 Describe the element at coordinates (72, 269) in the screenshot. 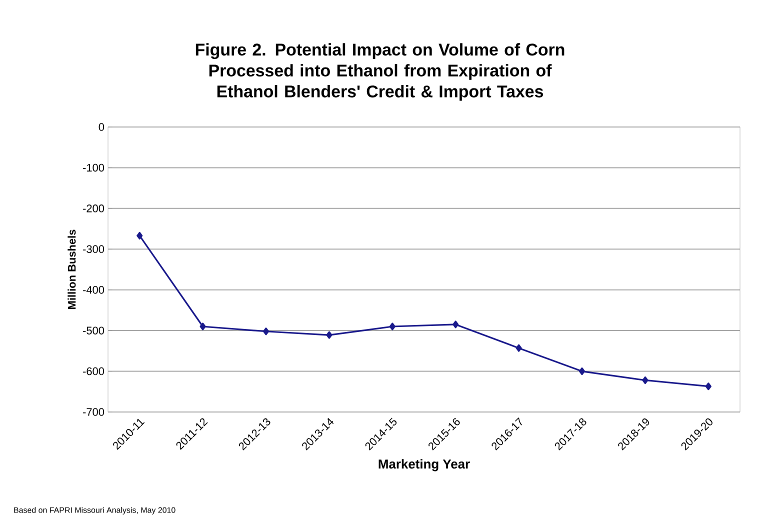

I see `y-axis-title: Million Bushels` at that location.